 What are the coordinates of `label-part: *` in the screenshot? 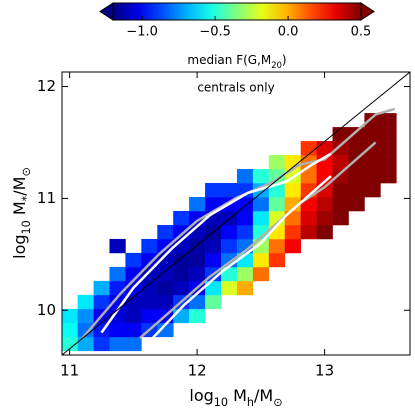 It's located at (26, 198).